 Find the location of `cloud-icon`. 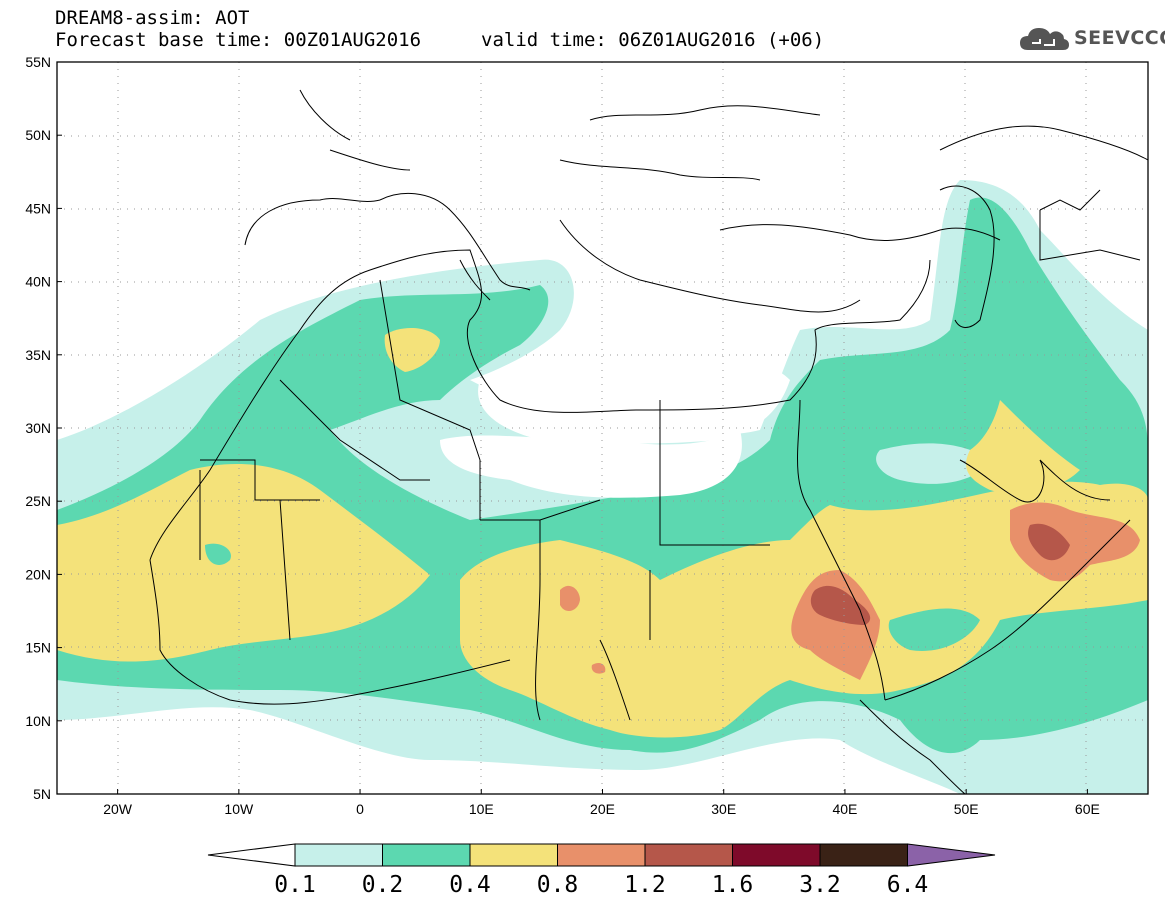

cloud-icon is located at coordinates (1044, 39).